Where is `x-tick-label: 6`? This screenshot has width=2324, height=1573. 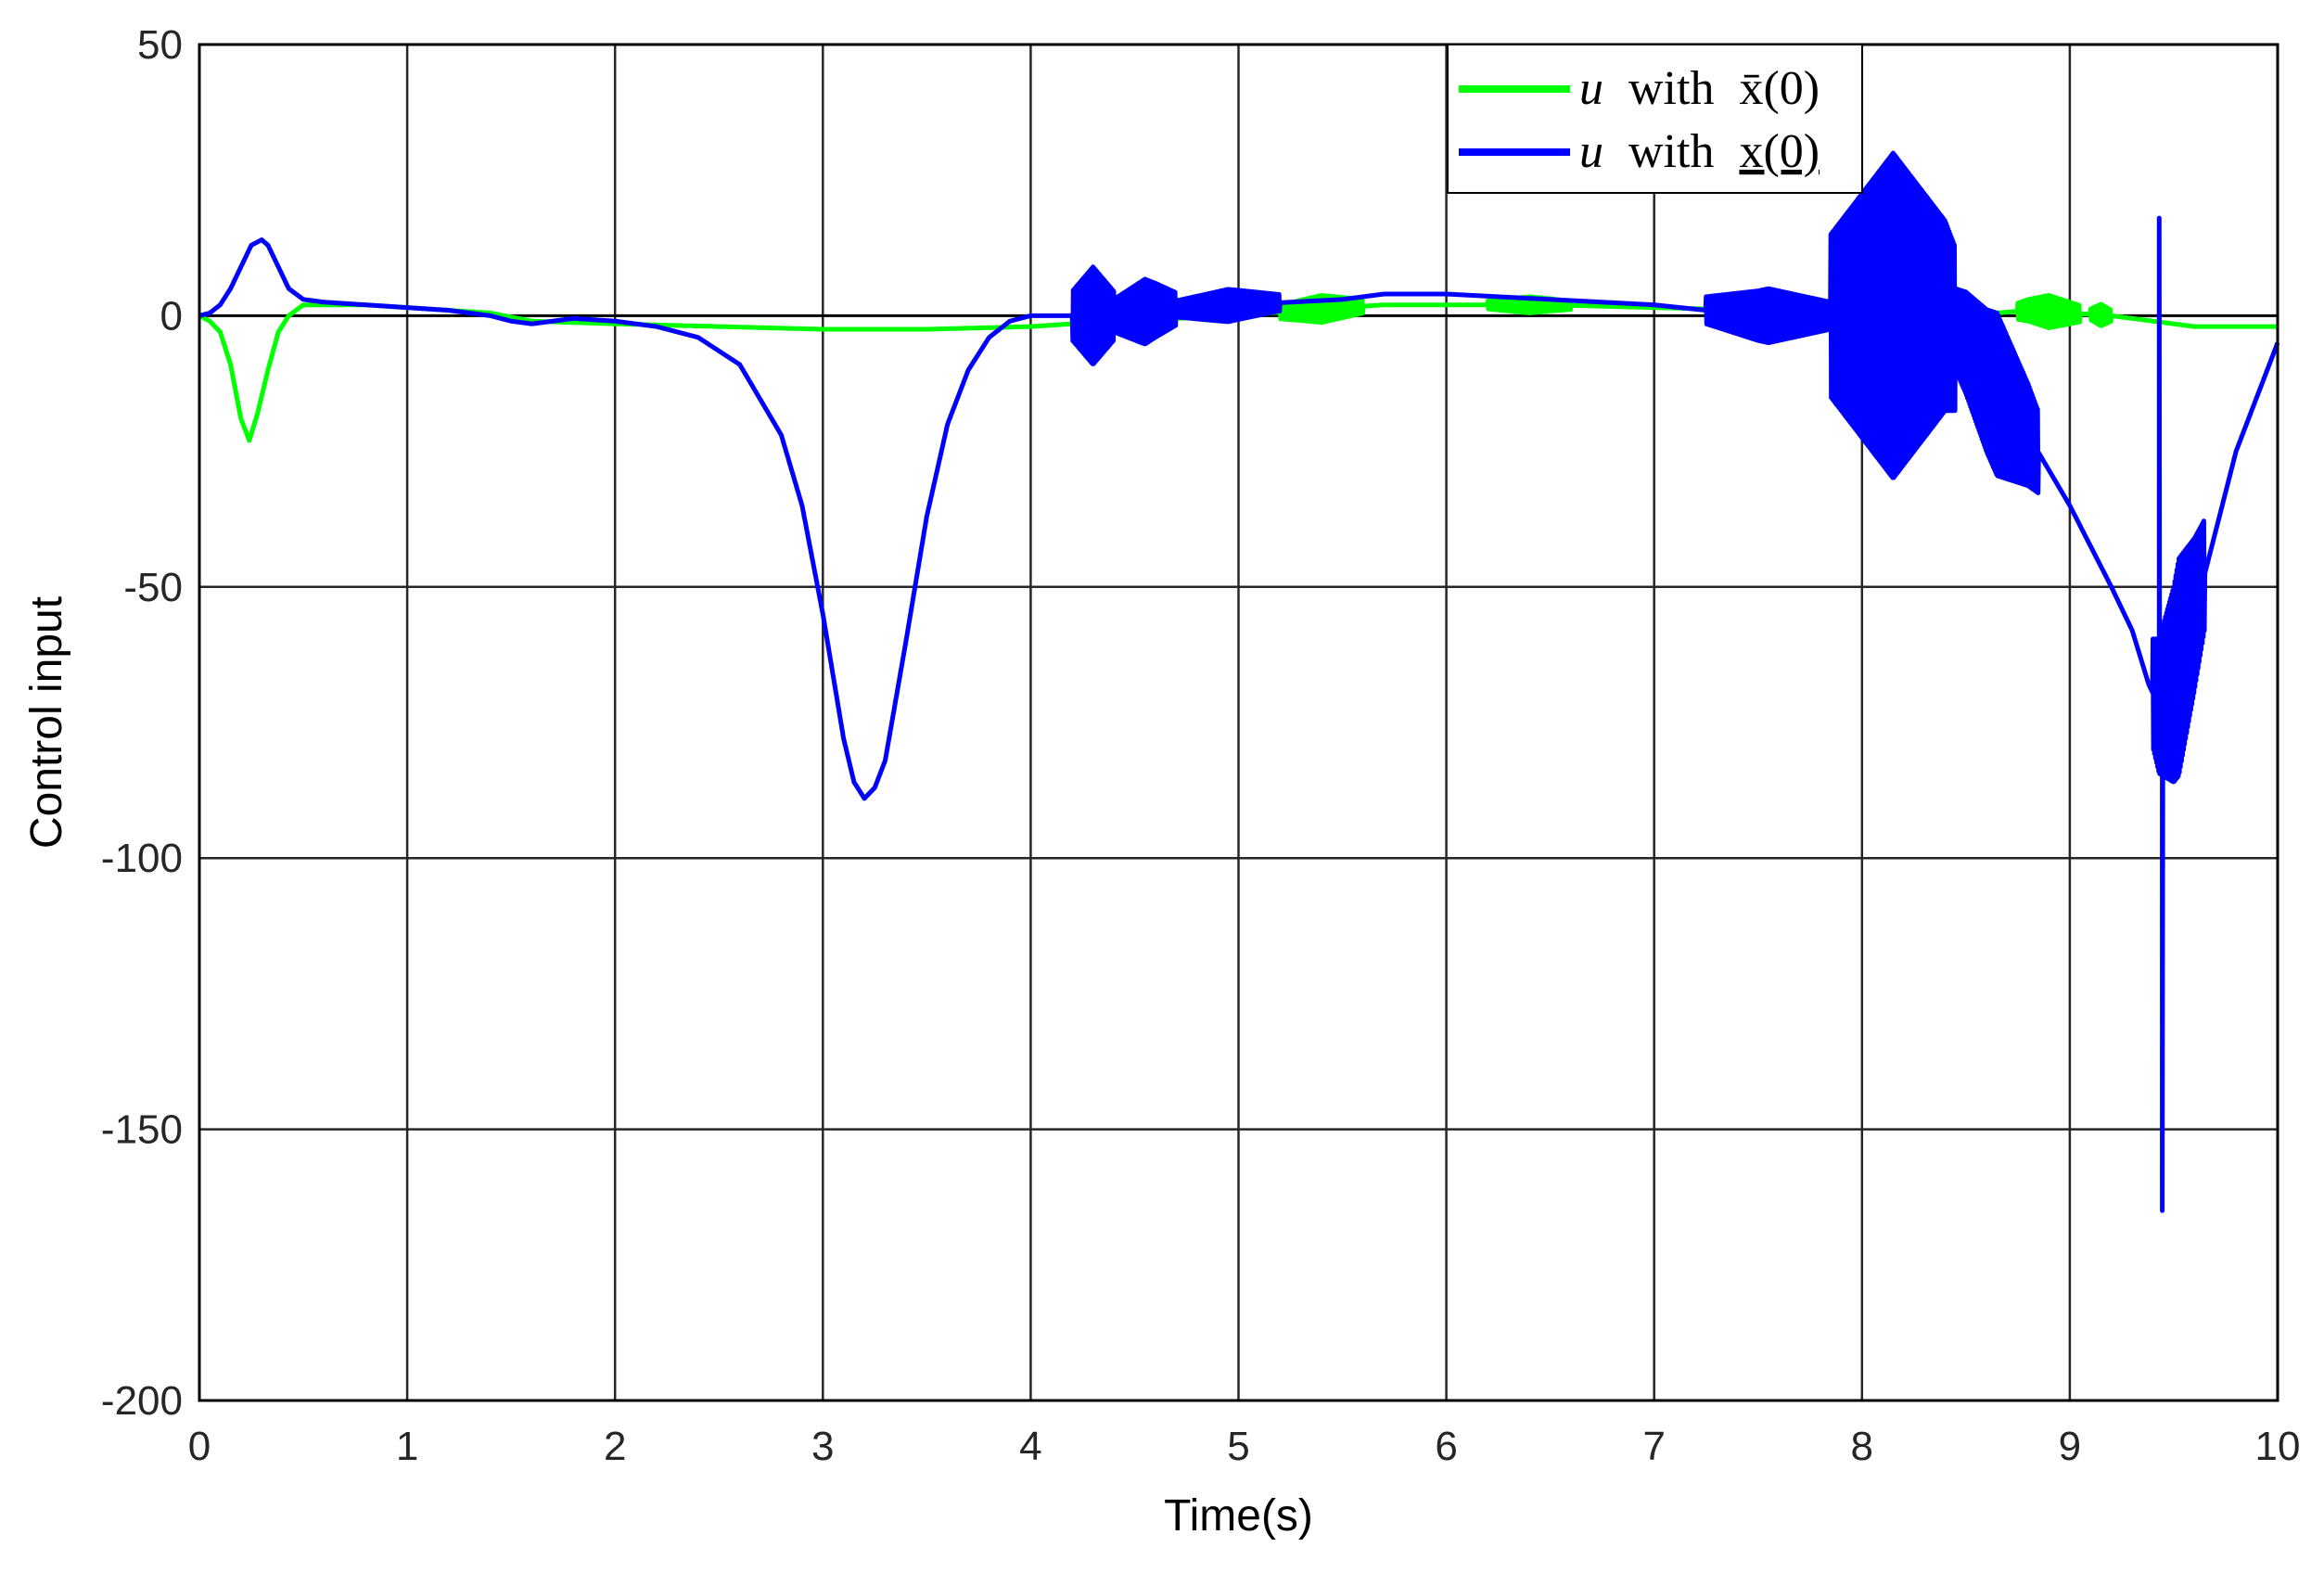
x-tick-label: 6 is located at coordinates (1446, 1446).